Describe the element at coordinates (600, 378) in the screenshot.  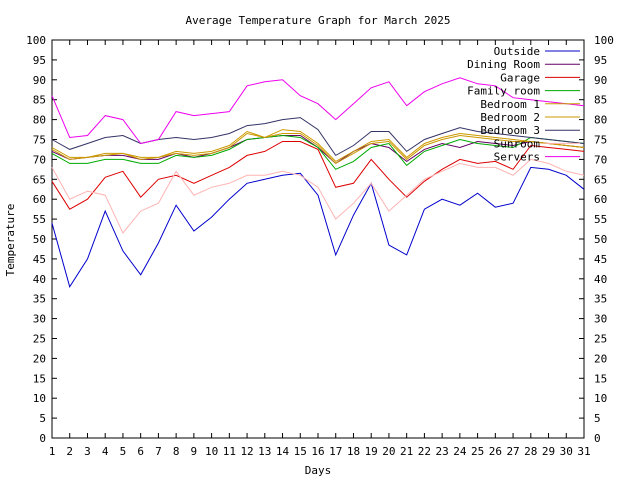
I see `y-tick-label-right: 15` at that location.